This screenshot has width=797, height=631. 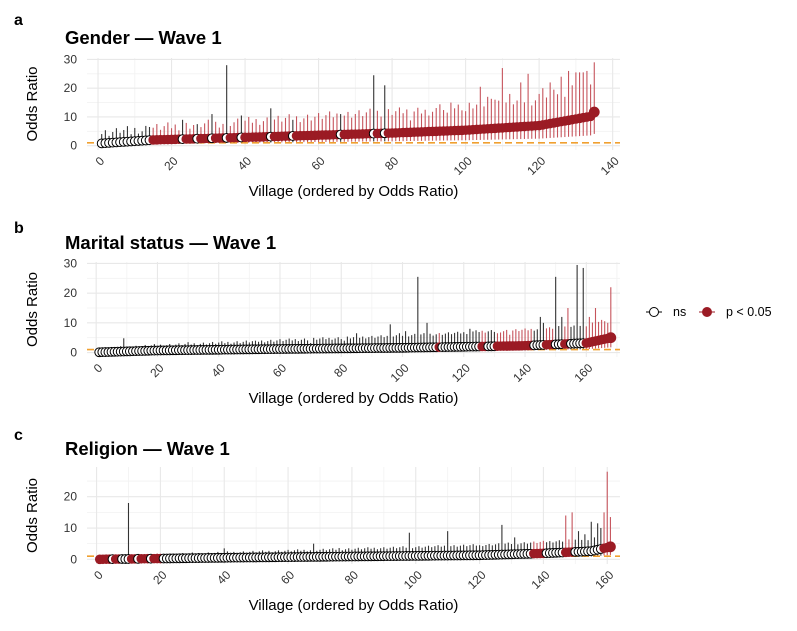 I want to click on legend-ns-marker, so click(x=654, y=312).